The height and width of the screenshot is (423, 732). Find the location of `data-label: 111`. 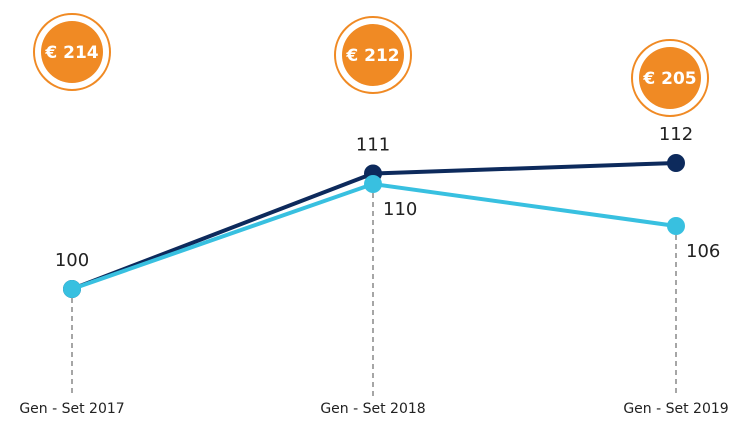

data-label: 111 is located at coordinates (373, 145).